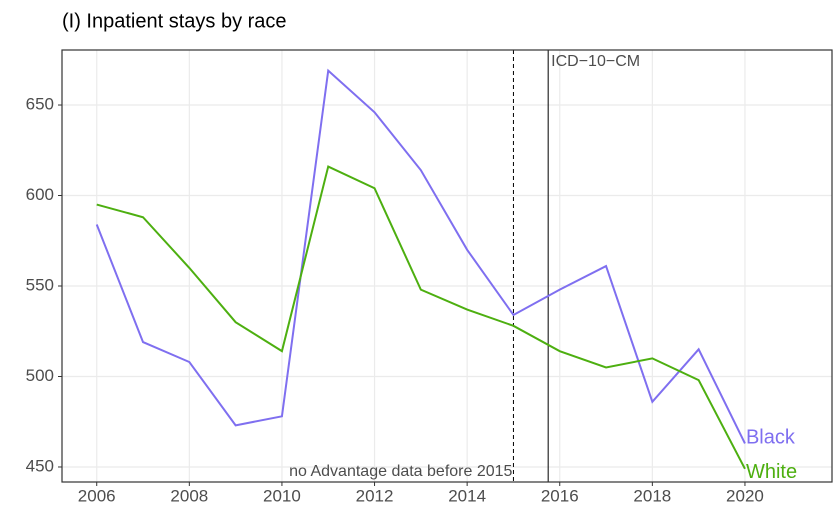 The image size is (834, 520). What do you see at coordinates (771, 438) in the screenshot?
I see `series-label: Black` at bounding box center [771, 438].